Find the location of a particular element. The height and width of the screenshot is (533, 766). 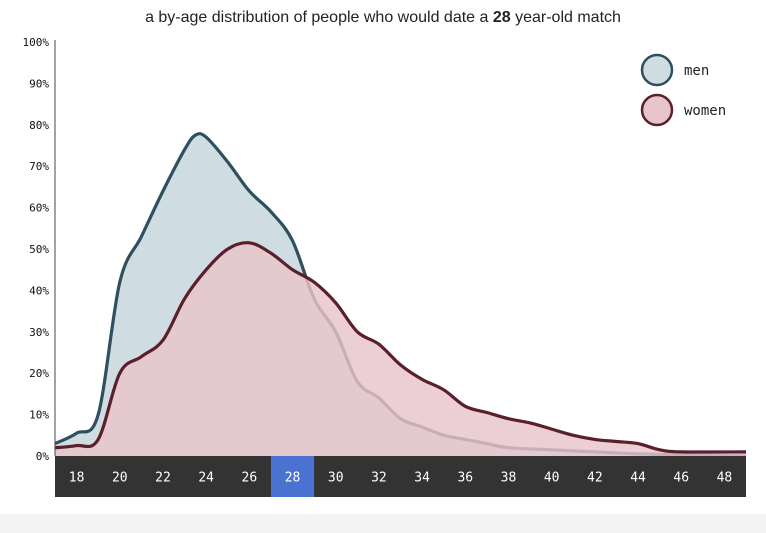

x-axis: 18 20 22 24 26 28 30 32 34 36 38 40 42 44 46 48 is located at coordinates (400, 476).